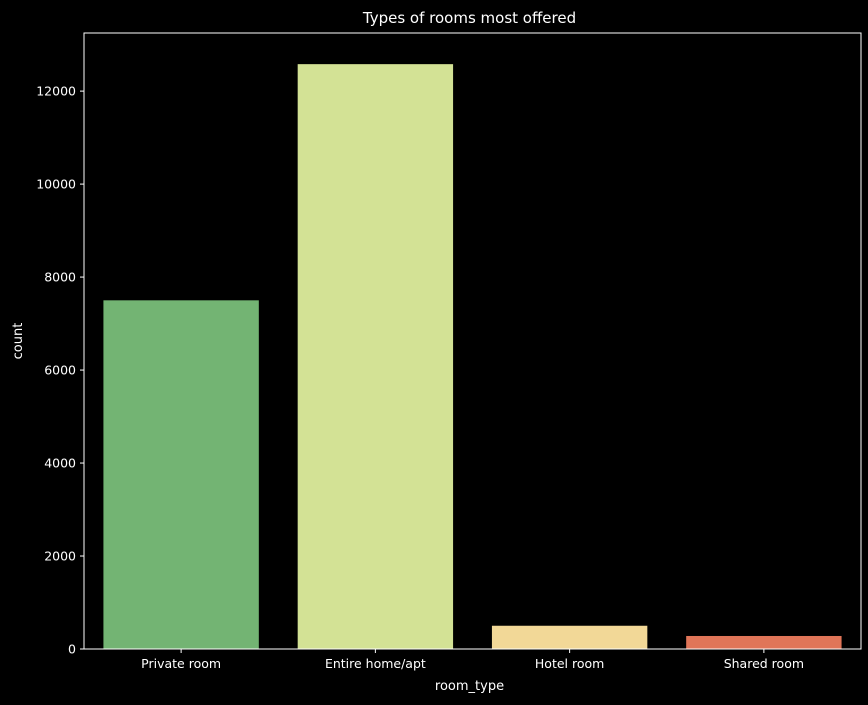 Image resolution: width=868 pixels, height=705 pixels. I want to click on bar-shared-room, so click(764, 642).